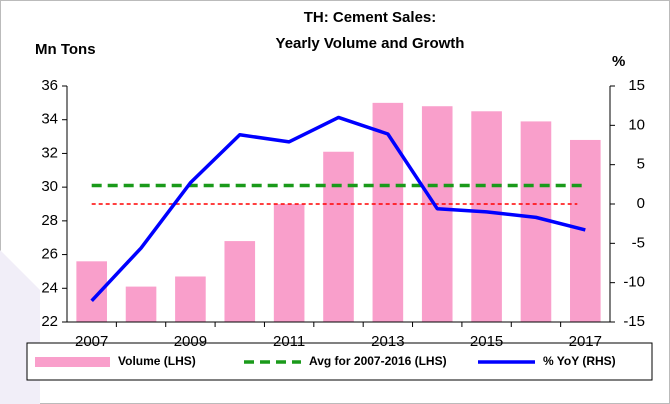 Image resolution: width=670 pixels, height=404 pixels. I want to click on y-axis-label: Mn Tons, so click(65, 49).